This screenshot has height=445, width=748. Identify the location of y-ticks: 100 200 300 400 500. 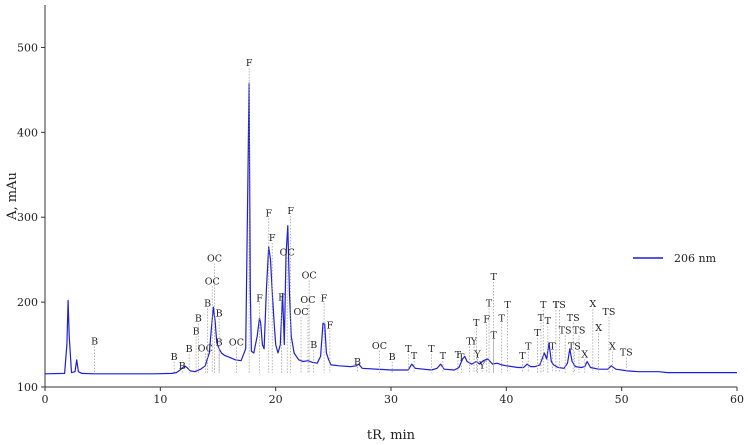
(31, 217).